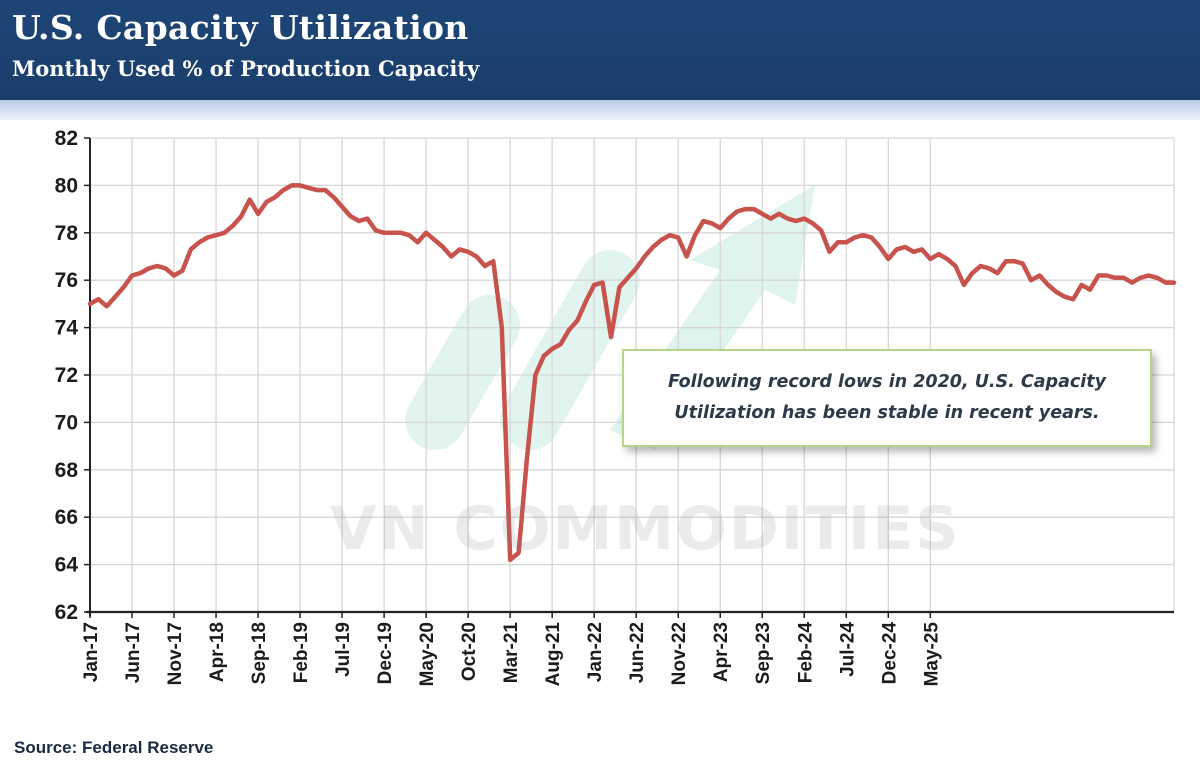  Describe the element at coordinates (66, 422) in the screenshot. I see `y-tick-label: 70` at that location.